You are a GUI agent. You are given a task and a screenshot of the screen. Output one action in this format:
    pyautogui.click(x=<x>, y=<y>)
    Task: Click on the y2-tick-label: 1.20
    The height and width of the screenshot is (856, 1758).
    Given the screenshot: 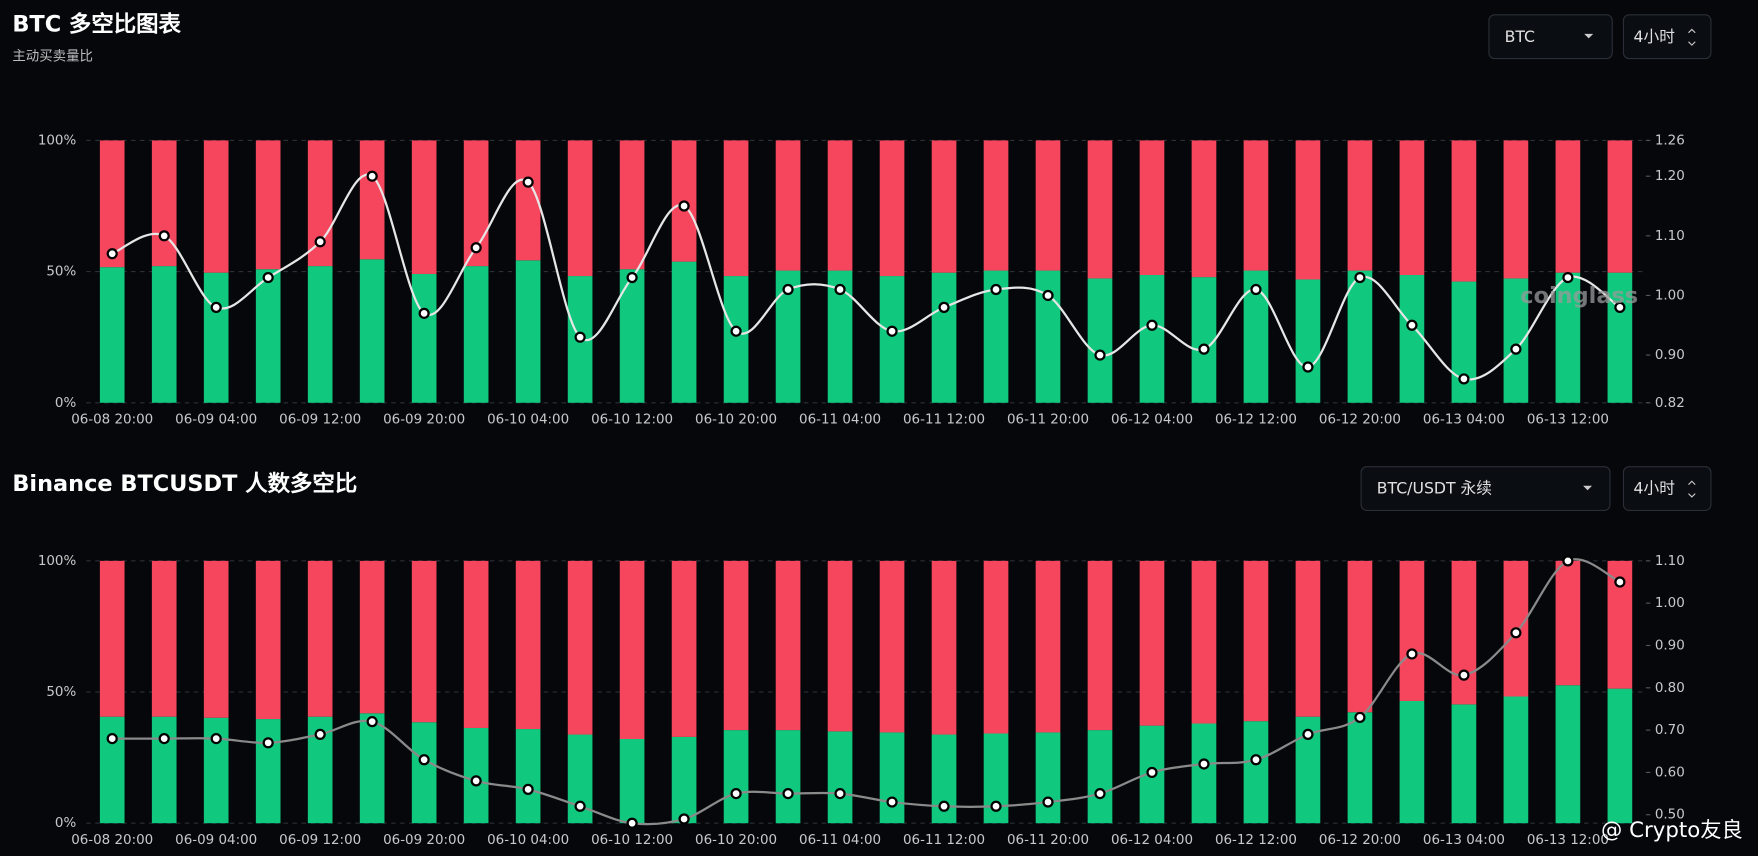 What is the action you would take?
    pyautogui.click(x=1670, y=176)
    